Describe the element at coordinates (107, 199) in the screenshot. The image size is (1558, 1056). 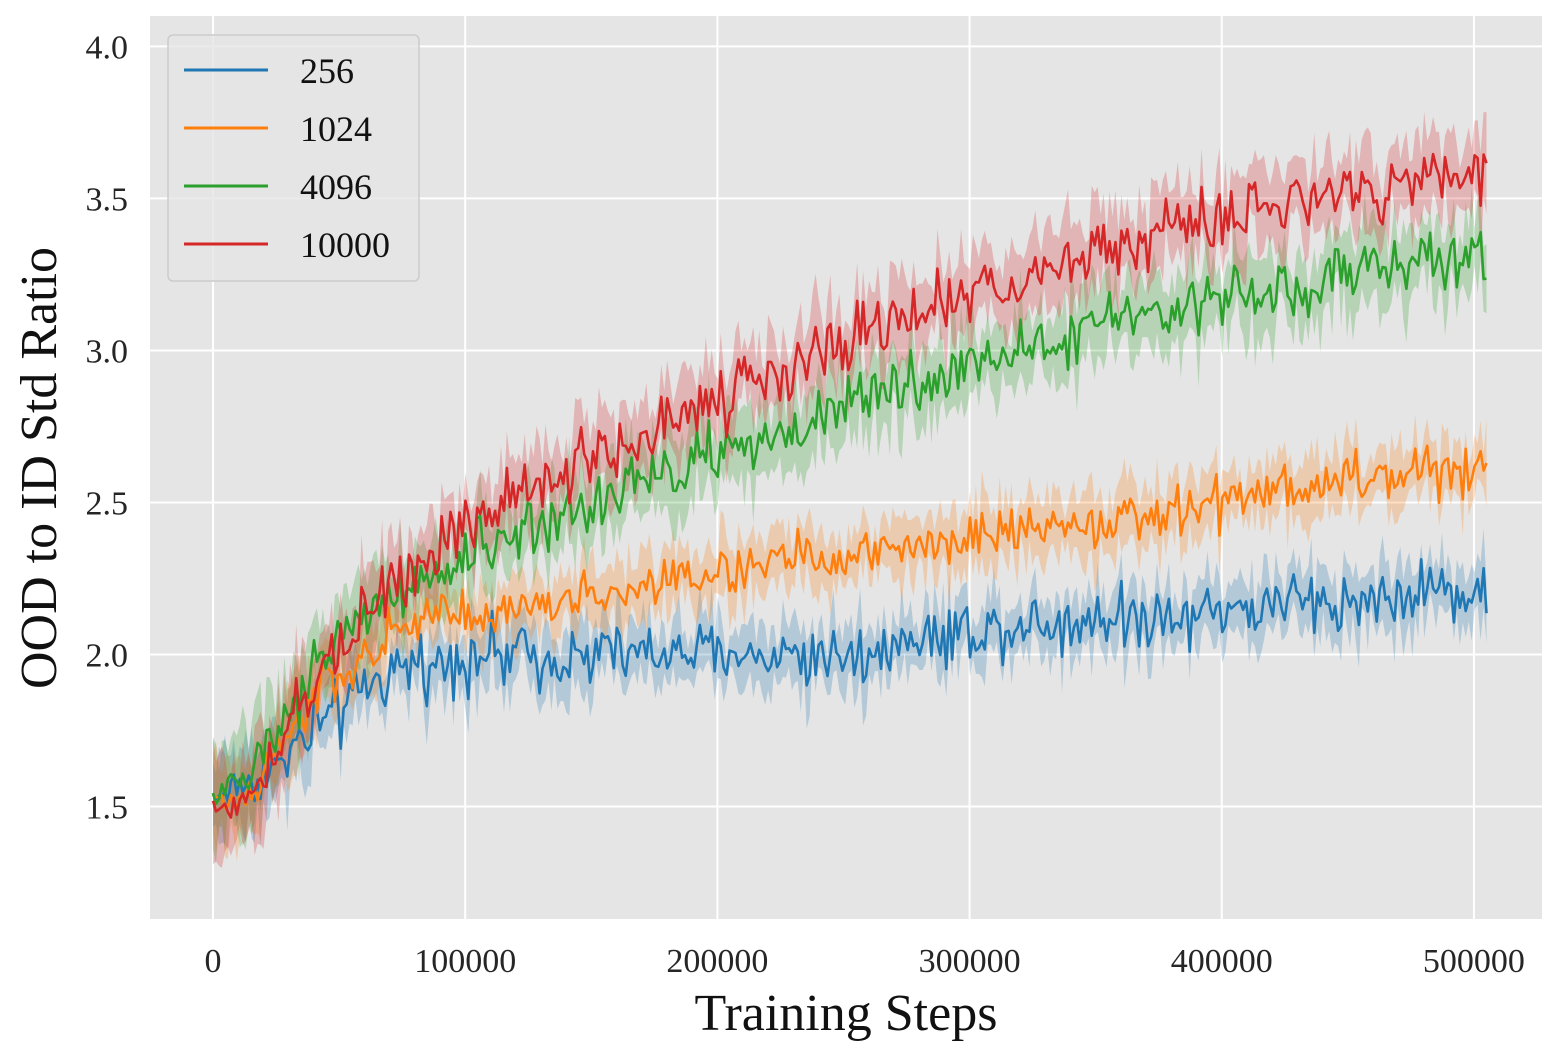
I see `y-tick-label: 3.5` at that location.